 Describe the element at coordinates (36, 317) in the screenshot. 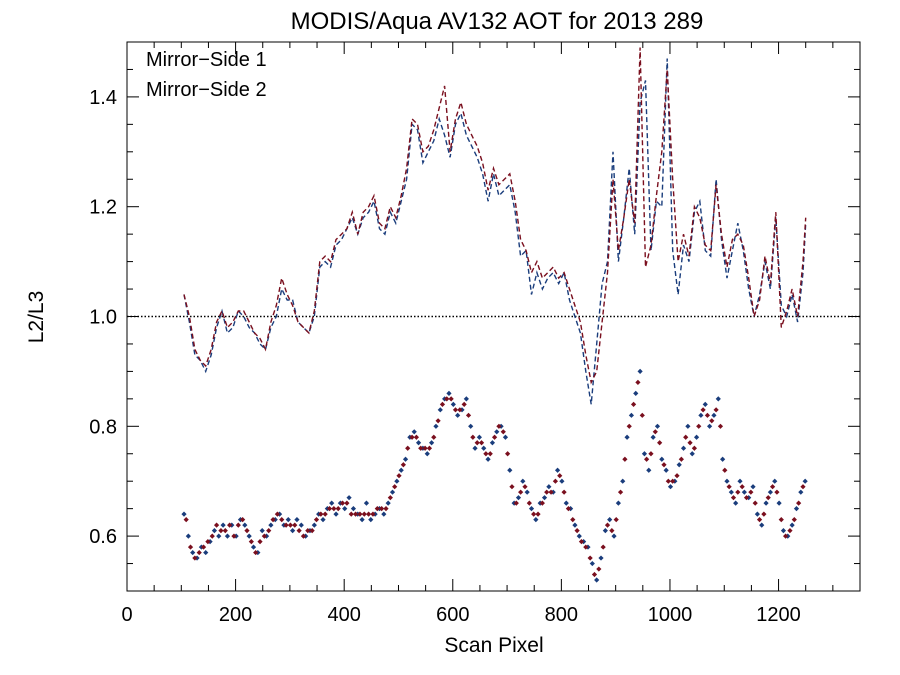

I see `y-axis-label: L2/L3` at that location.